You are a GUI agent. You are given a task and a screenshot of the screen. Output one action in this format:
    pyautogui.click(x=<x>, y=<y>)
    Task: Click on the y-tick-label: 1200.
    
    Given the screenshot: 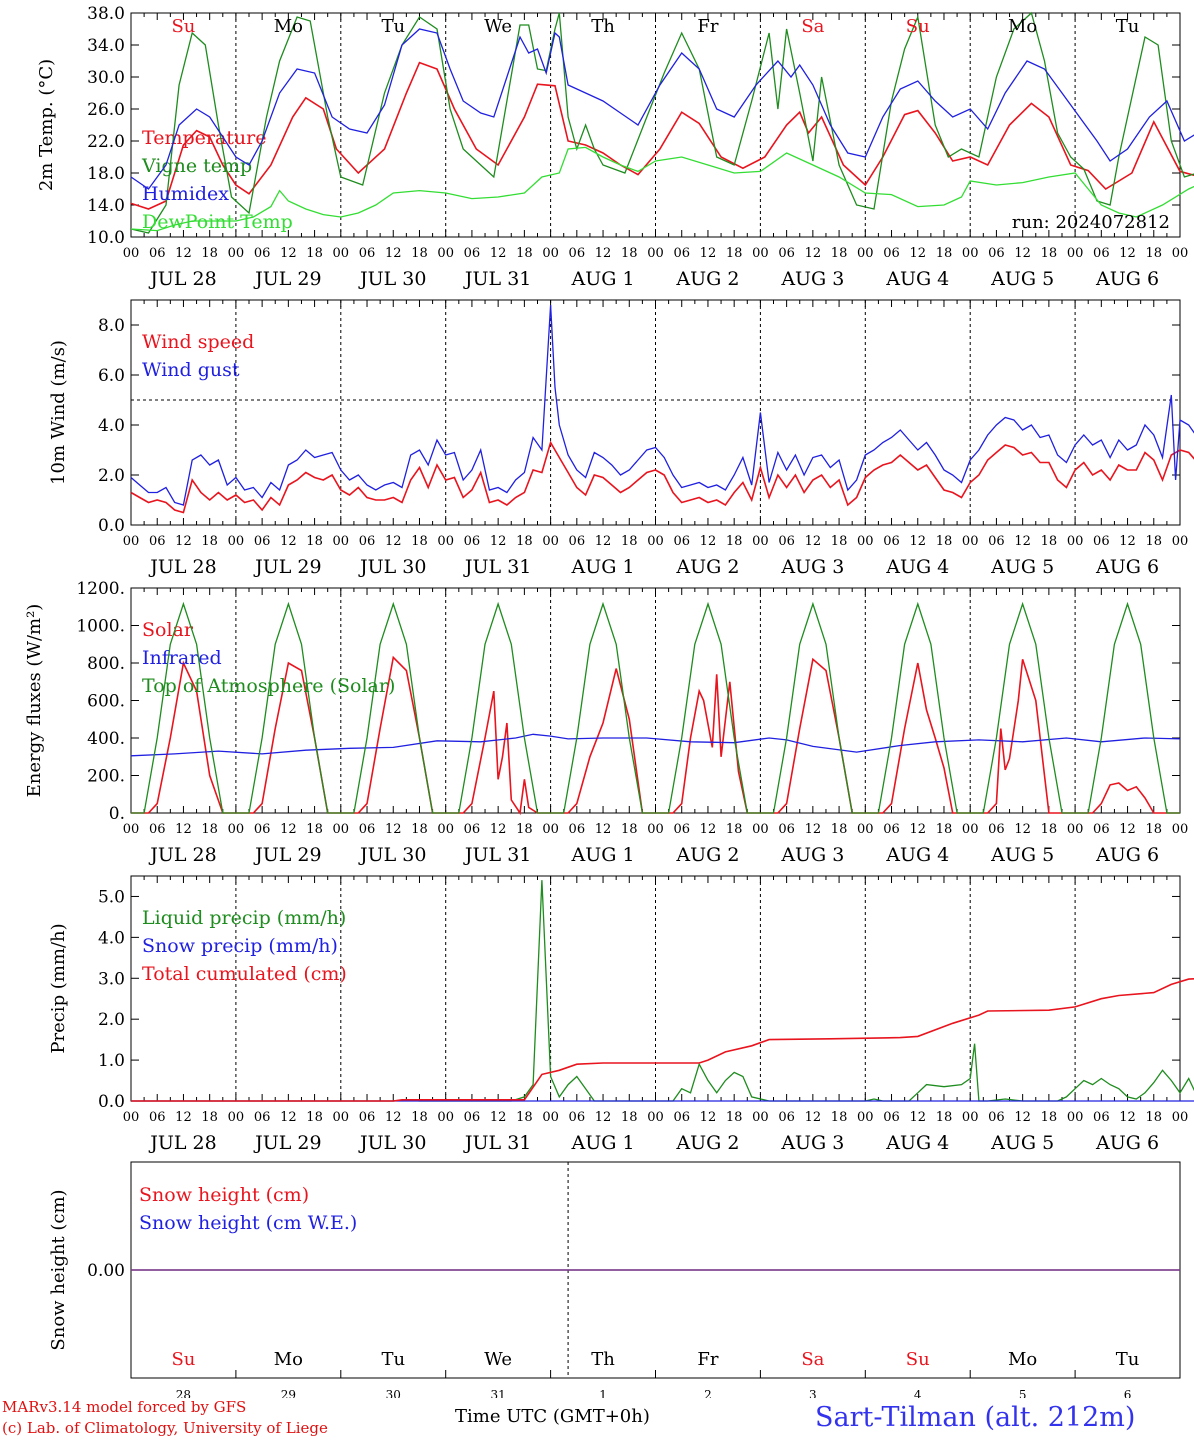 What is the action you would take?
    pyautogui.click(x=100, y=589)
    